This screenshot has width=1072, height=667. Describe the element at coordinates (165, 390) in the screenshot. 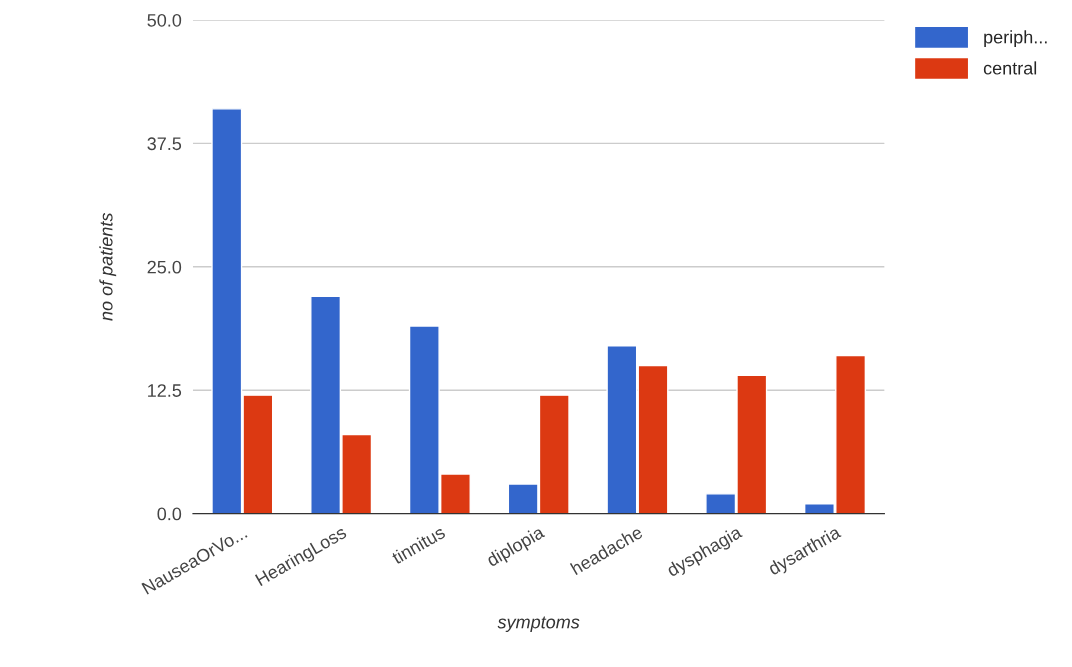

I see `y-tick-label: 12.5` at that location.